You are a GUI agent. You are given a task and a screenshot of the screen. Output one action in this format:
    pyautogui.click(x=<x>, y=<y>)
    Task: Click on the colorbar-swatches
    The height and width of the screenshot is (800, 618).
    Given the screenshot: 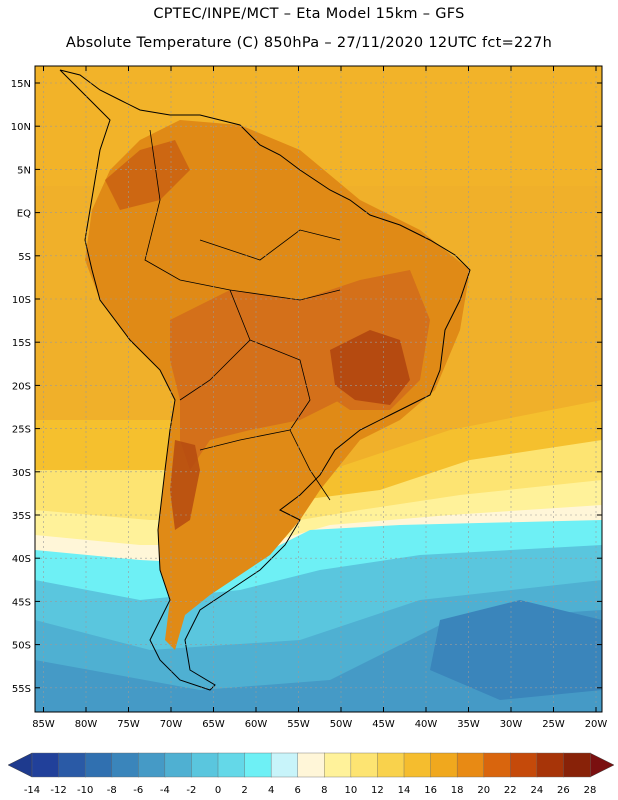 What is the action you would take?
    pyautogui.click(x=311, y=765)
    